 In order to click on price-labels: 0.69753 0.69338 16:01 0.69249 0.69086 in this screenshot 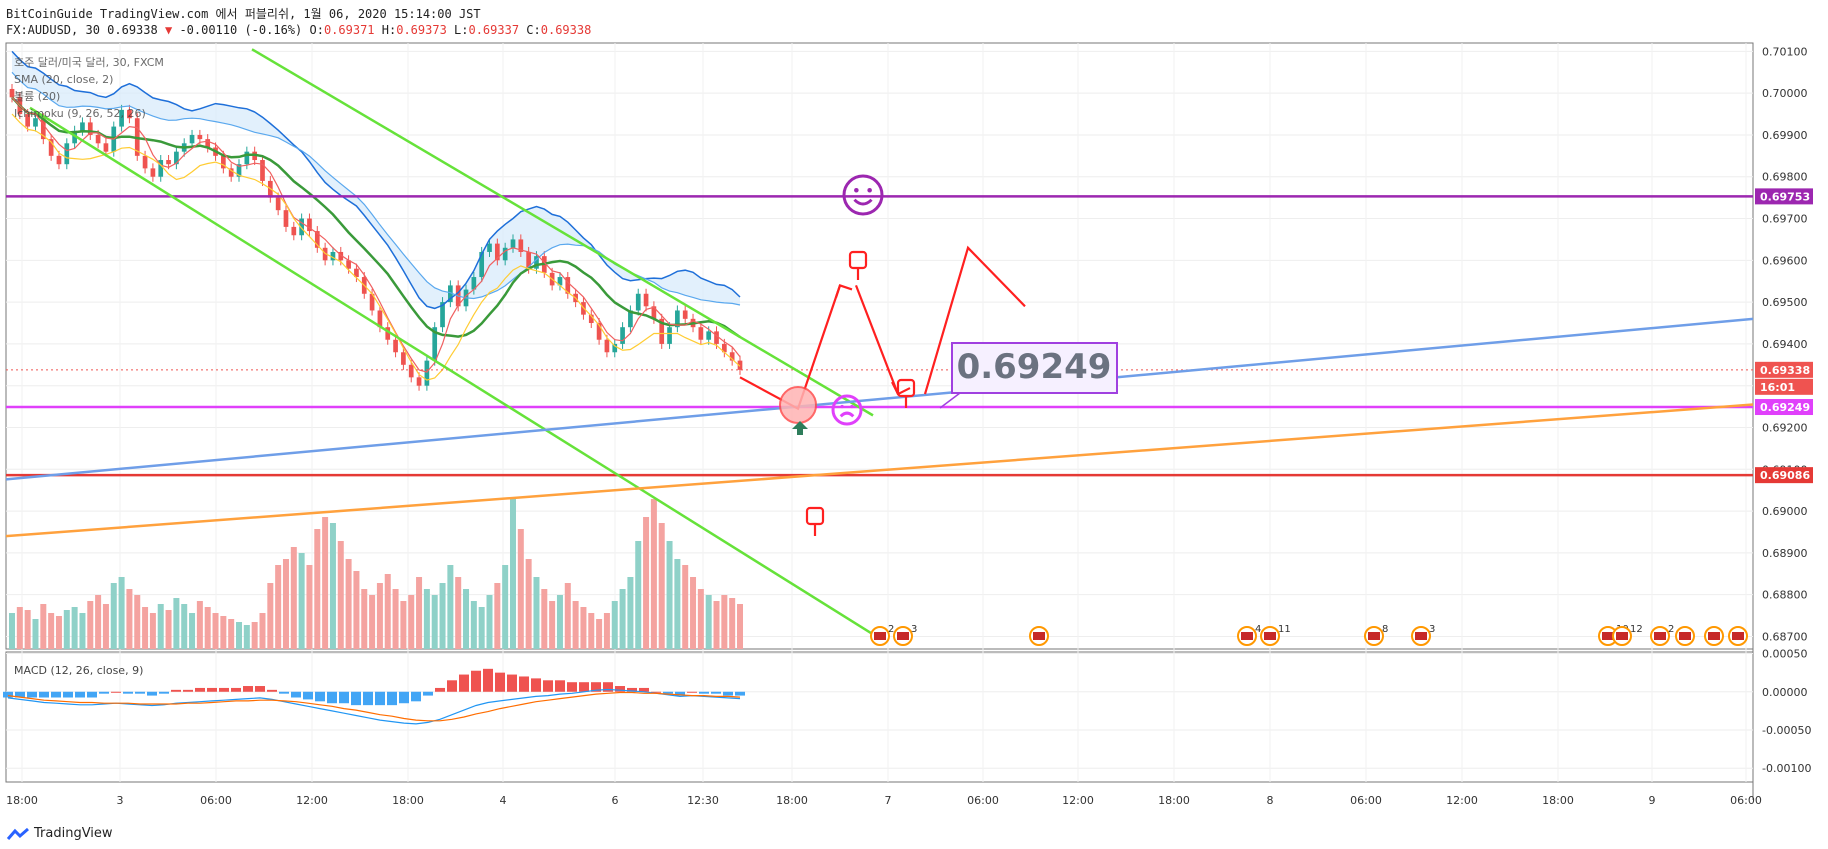, I will do `click(1784, 336)`.